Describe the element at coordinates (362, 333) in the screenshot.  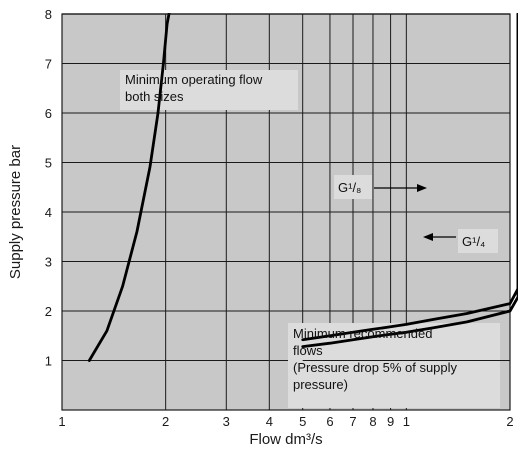
I see `min-recommended-label: Minimum recommended` at that location.